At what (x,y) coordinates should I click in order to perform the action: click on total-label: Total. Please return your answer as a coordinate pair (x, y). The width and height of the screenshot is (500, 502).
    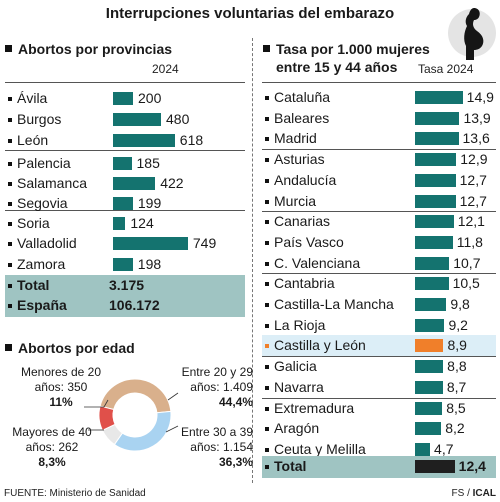
    Looking at the image, I should click on (33, 285).